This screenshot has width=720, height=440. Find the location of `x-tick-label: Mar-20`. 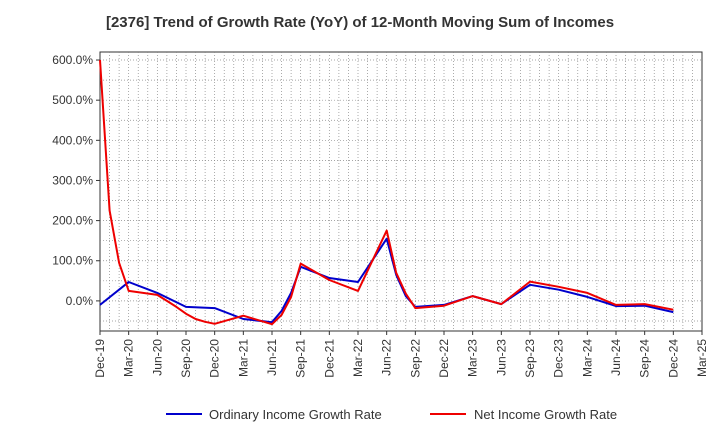

x-tick-label: Mar-20 is located at coordinates (129, 358).